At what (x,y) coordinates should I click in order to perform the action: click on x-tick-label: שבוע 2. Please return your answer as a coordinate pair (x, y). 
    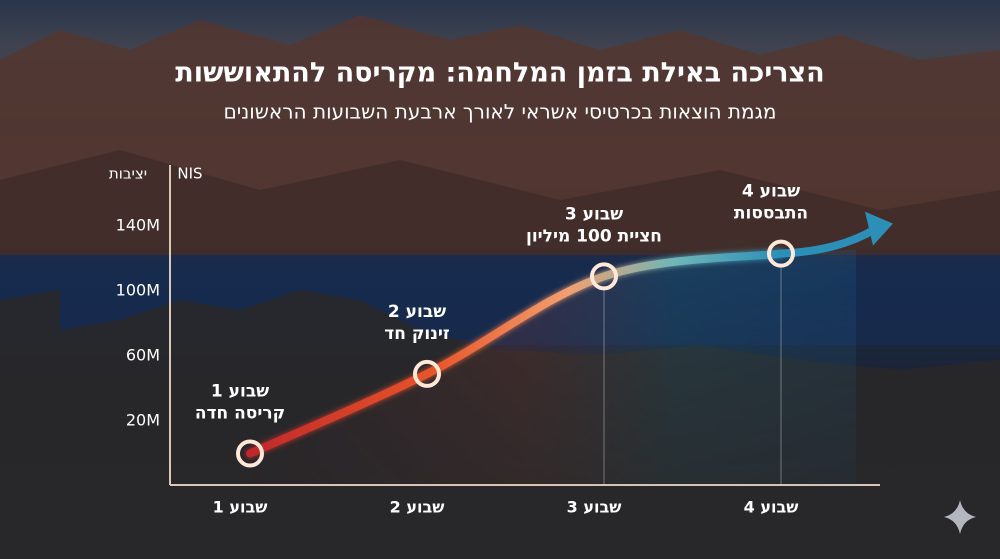
    Looking at the image, I should click on (417, 507).